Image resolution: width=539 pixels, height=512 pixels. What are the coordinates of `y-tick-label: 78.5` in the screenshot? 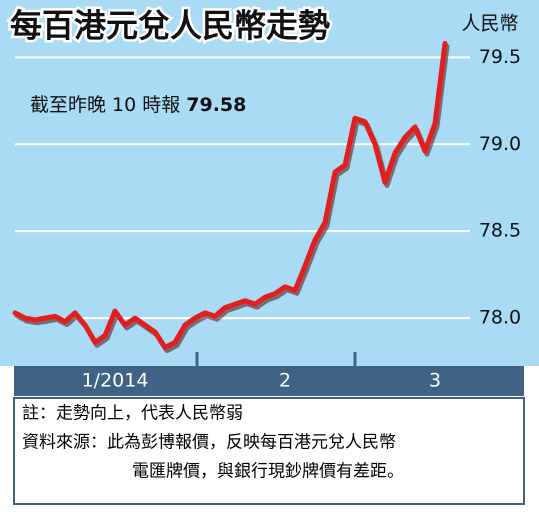 It's located at (500, 231).